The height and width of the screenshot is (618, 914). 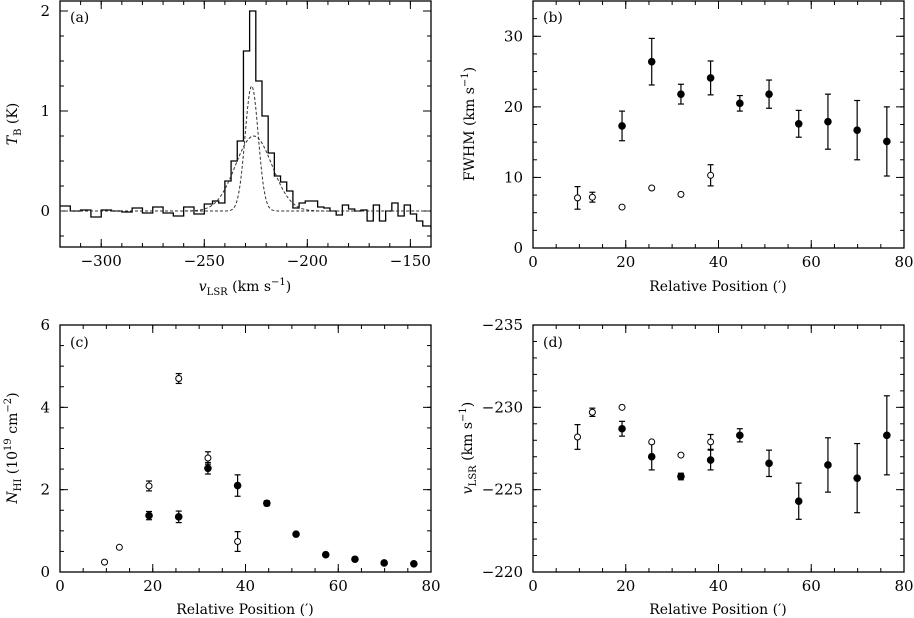 I want to click on y-tick-label: 6, so click(x=45, y=325).